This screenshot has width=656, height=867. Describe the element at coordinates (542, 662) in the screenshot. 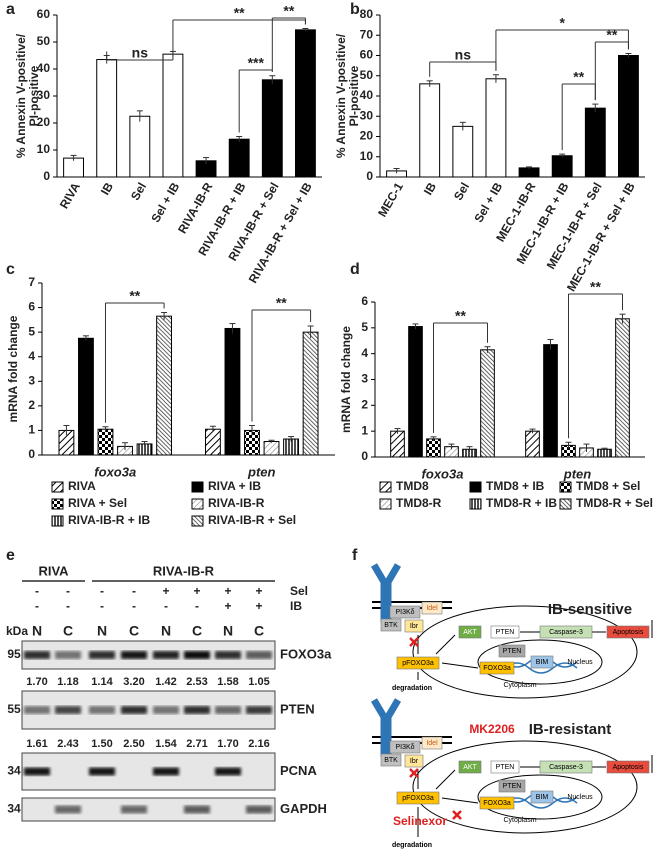

I see `node-label: BIM` at that location.